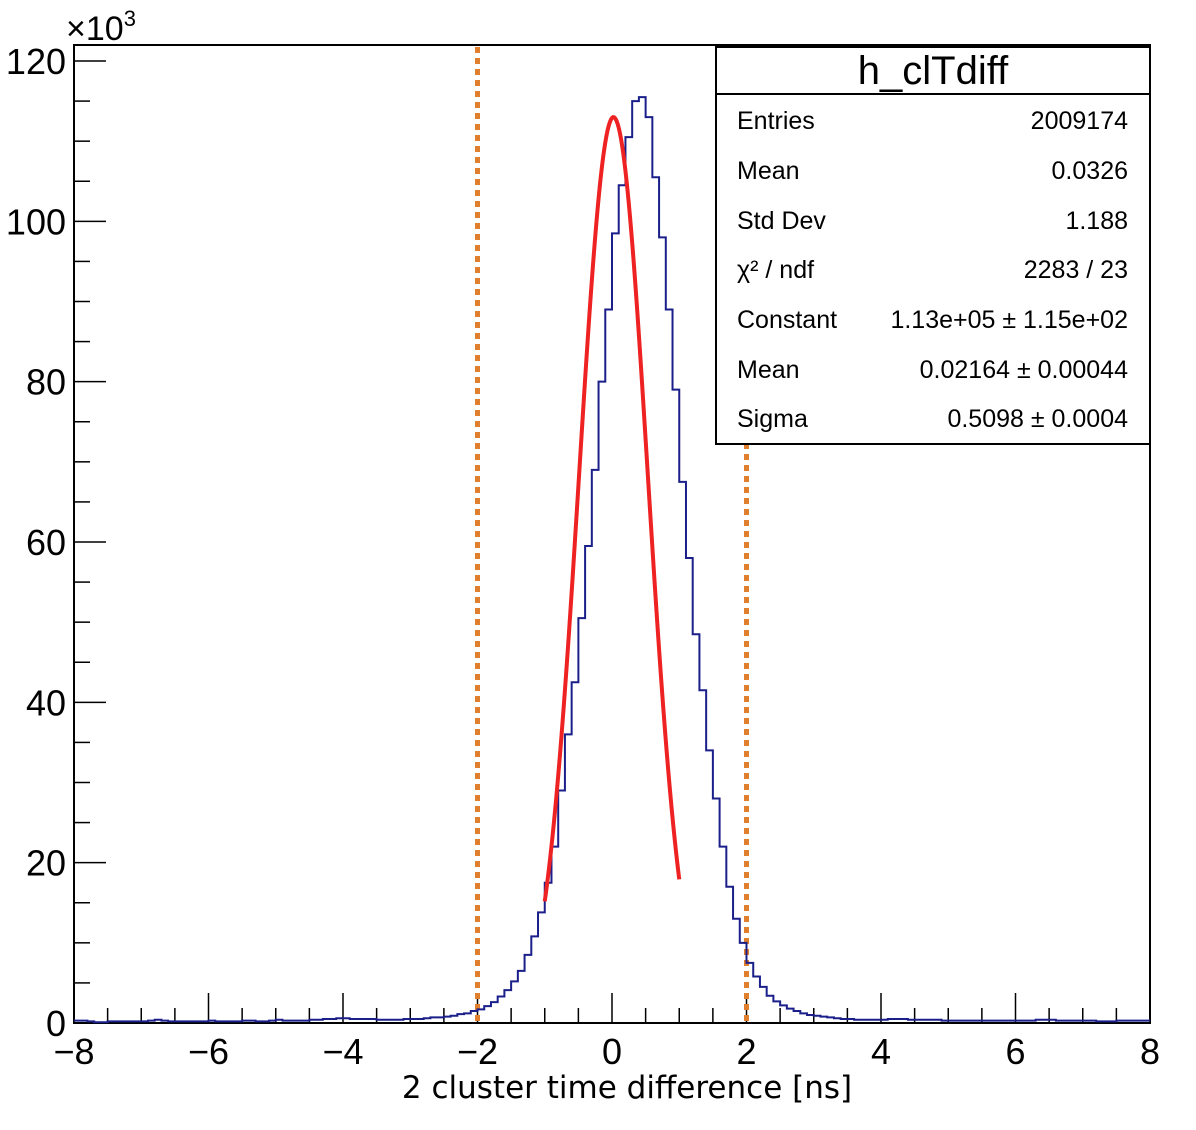 This screenshot has height=1130, width=1196. Describe the element at coordinates (772, 419) in the screenshot. I see `stats-row-label: Sigma` at that location.